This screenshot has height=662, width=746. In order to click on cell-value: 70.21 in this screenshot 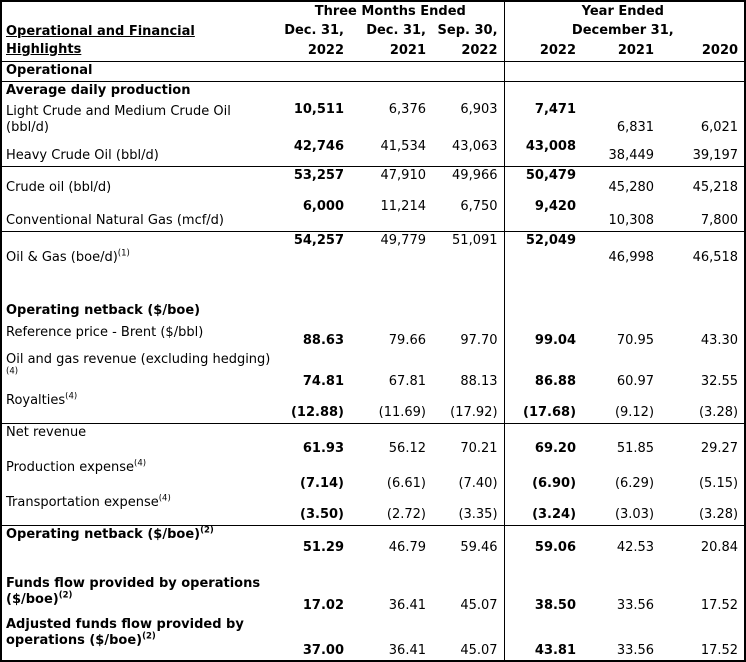, I will do `click(468, 441)`.